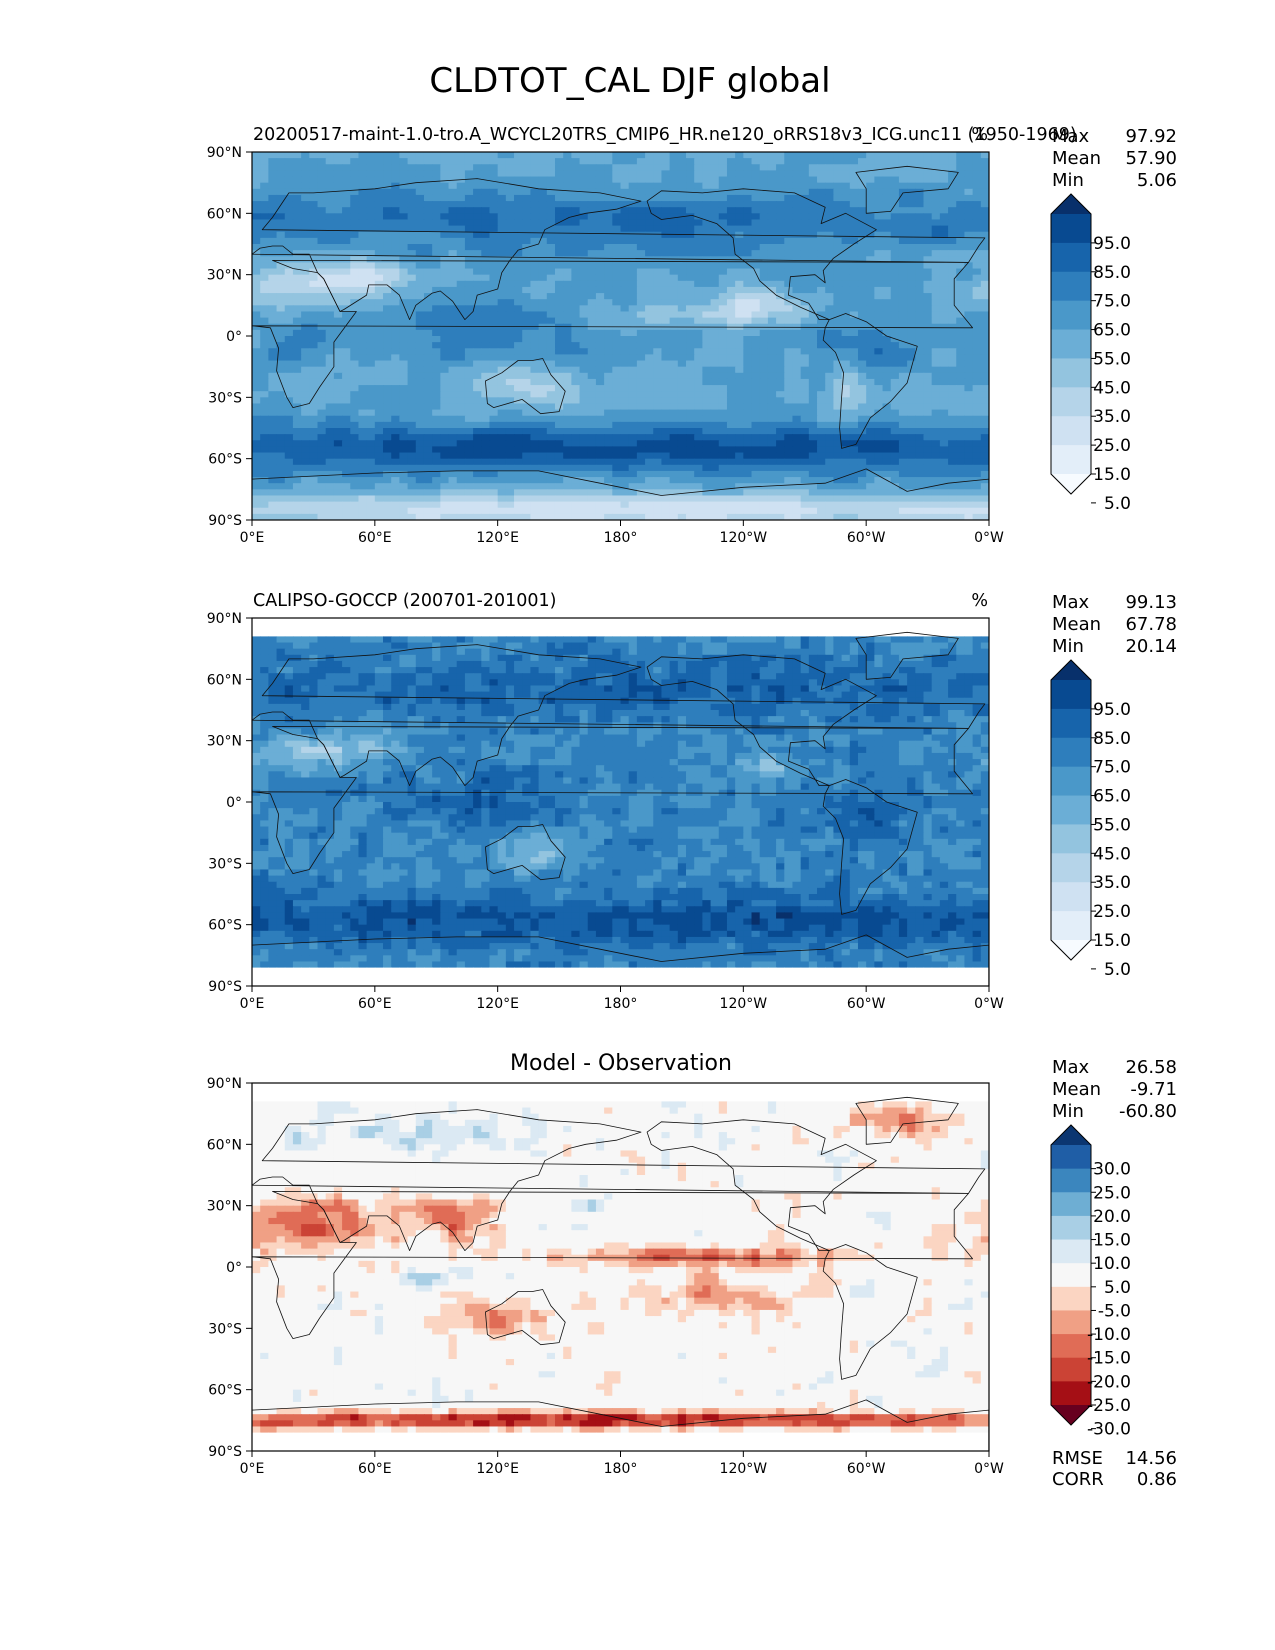  Describe the element at coordinates (1157, 180) in the screenshot. I see `stat-value: 5.06` at that location.